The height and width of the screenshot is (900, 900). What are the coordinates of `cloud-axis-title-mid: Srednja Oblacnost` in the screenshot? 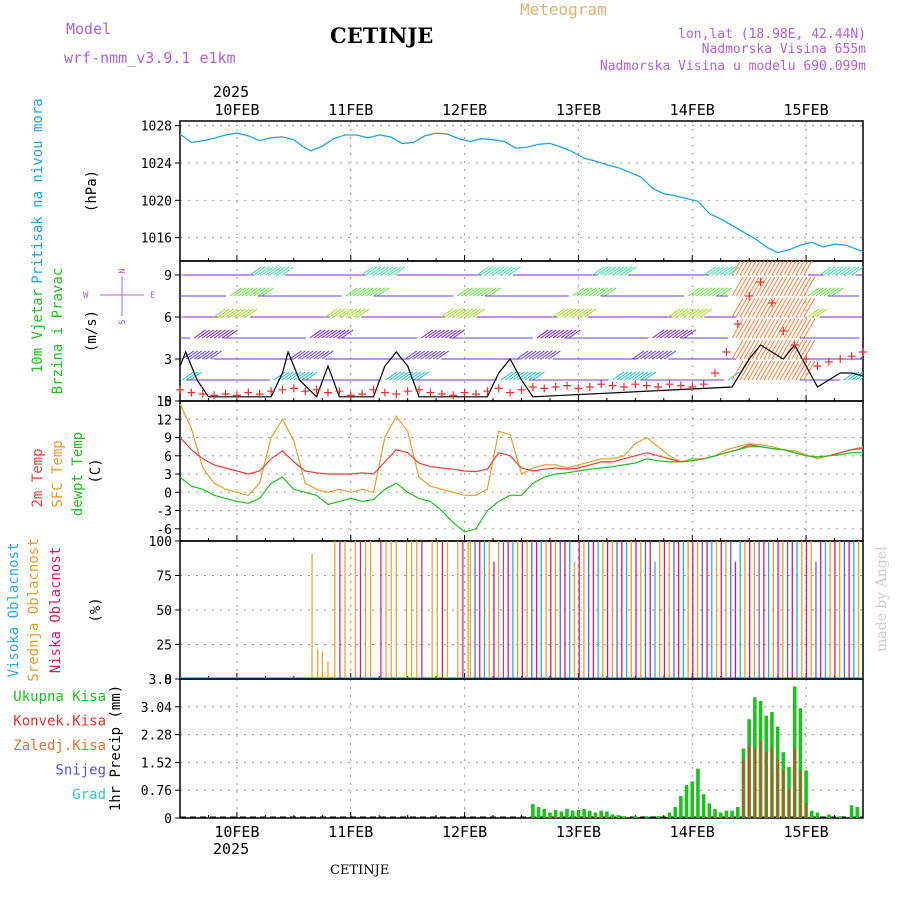 It's located at (34, 609).